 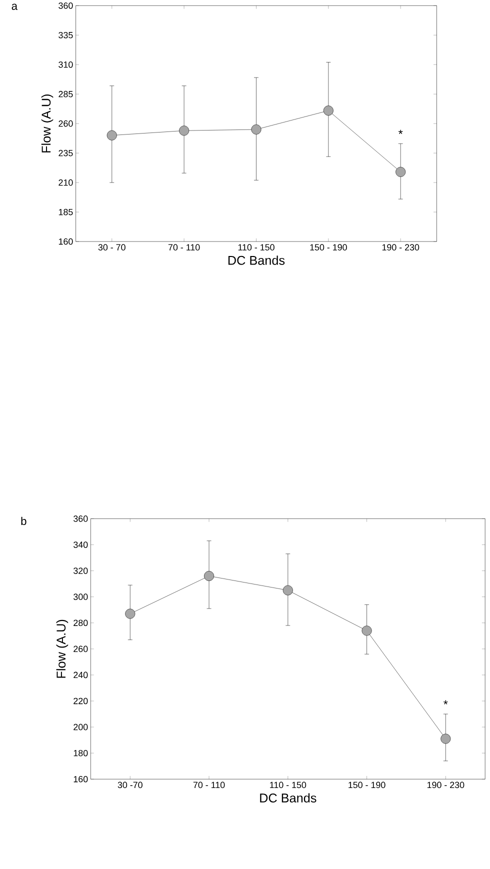 I want to click on y-tick-label: 220, so click(x=81, y=701).